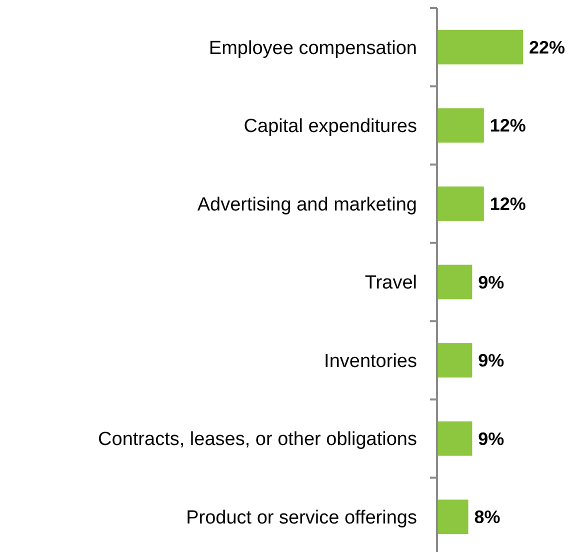 The height and width of the screenshot is (552, 584). I want to click on y-tick-label: Inventories, so click(370, 361).